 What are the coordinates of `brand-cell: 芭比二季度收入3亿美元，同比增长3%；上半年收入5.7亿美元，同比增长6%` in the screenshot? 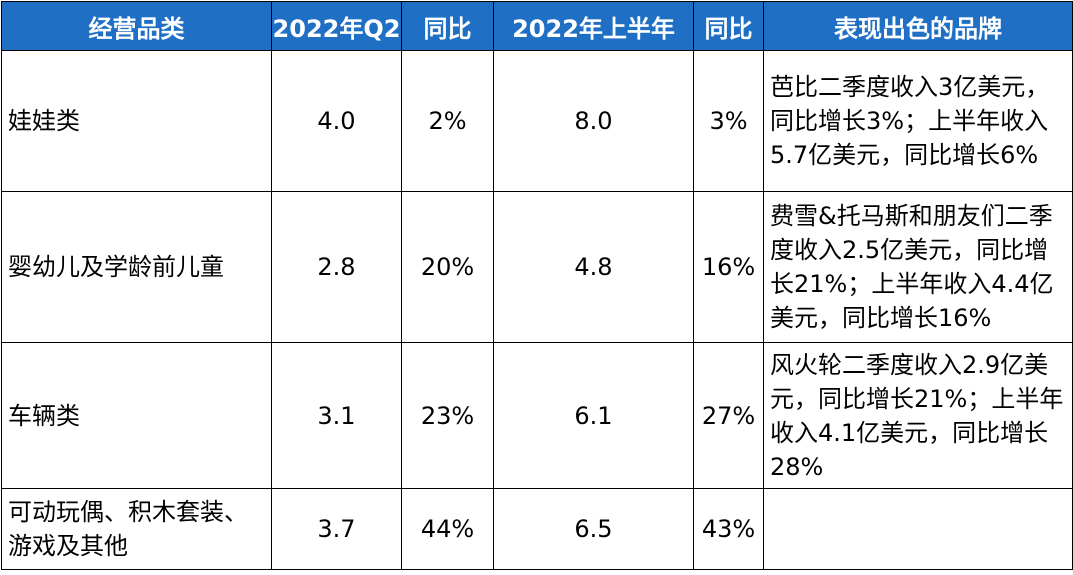 It's located at (918, 121).